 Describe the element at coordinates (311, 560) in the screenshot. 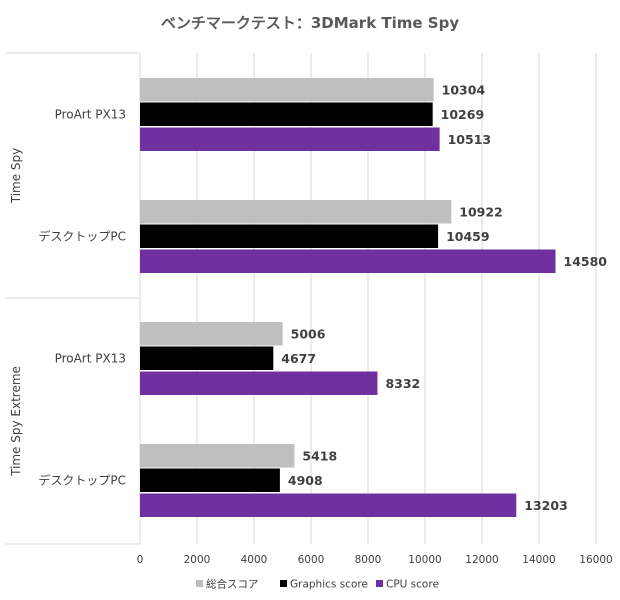

I see `x-tick-label: 6000` at that location.